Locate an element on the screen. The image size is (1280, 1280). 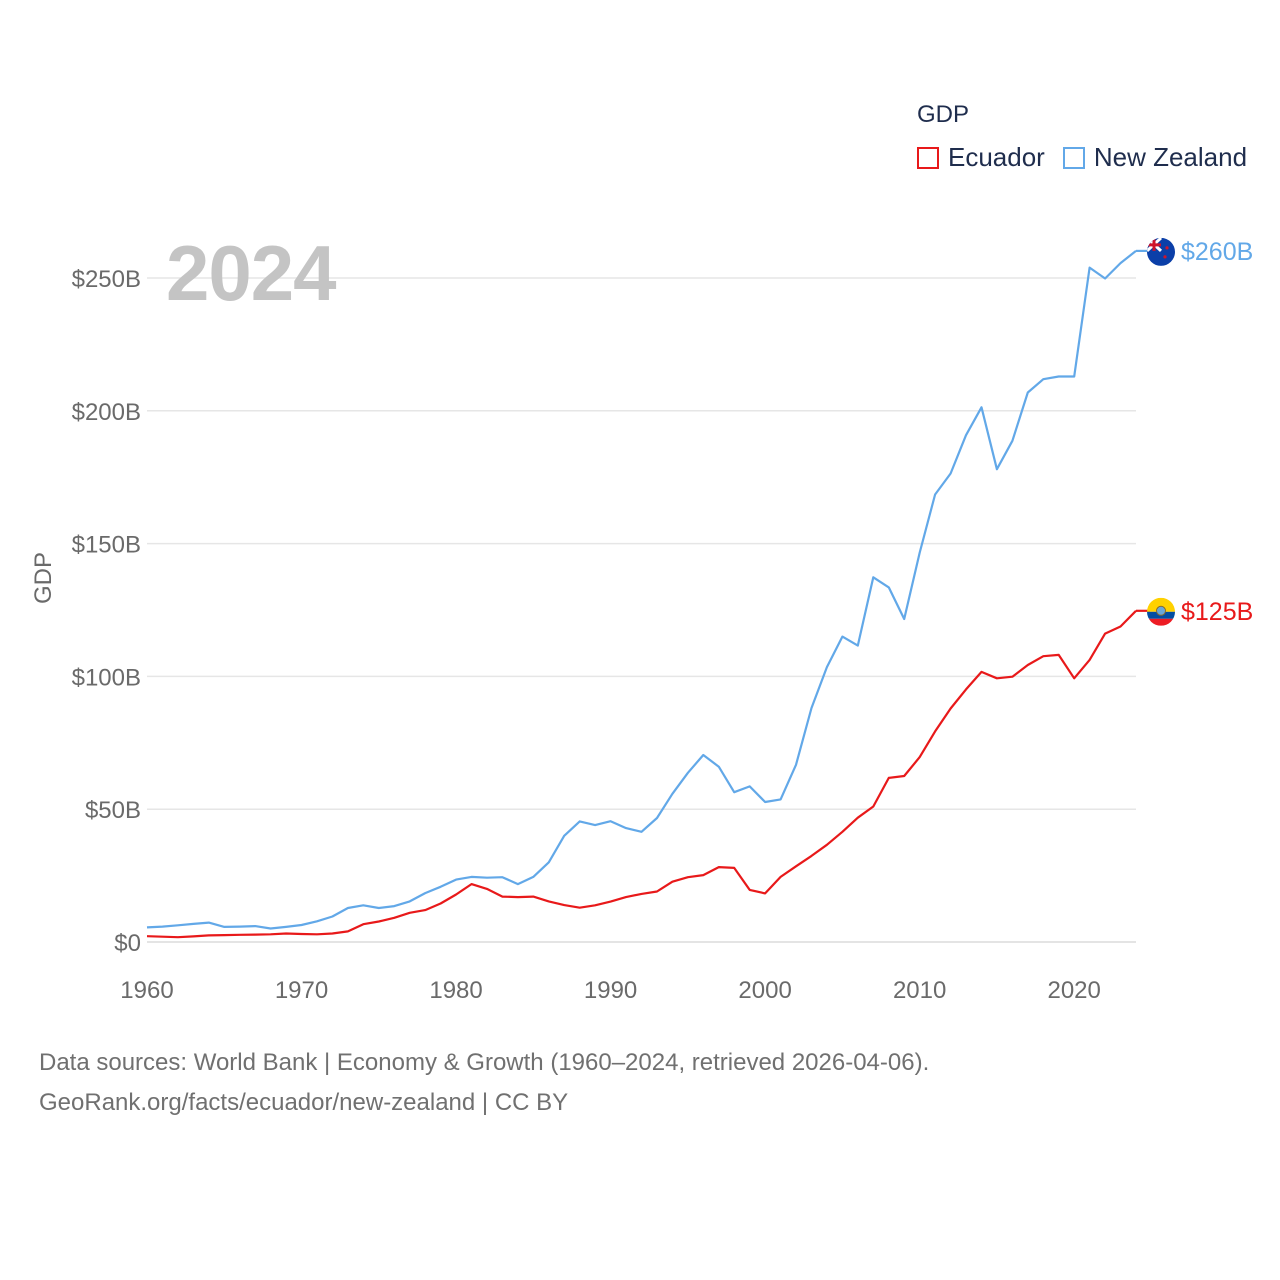
legend-item-new-zealand: New Zealand is located at coordinates (1155, 157).